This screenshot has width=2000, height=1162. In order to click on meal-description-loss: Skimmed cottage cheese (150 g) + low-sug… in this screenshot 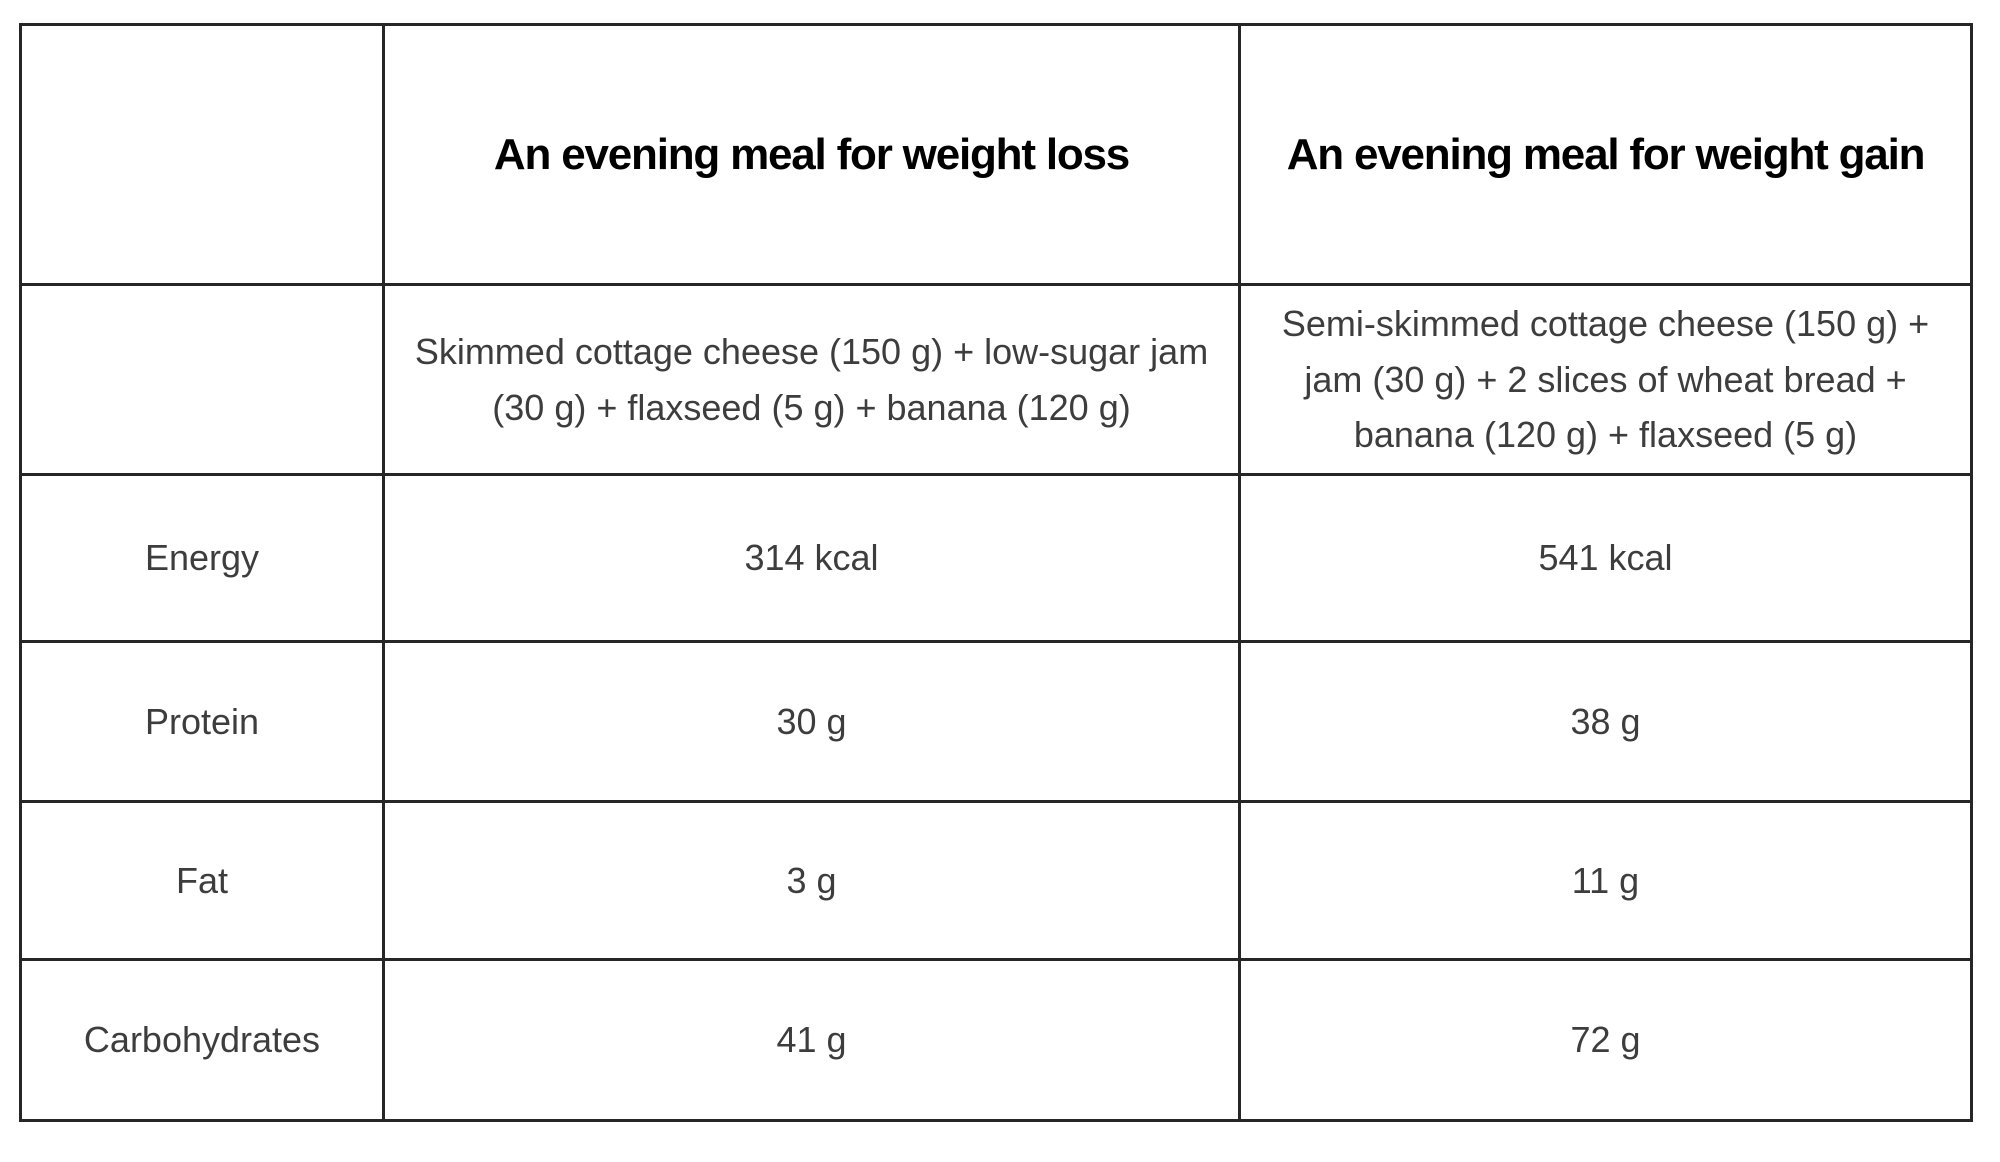, I will do `click(811, 379)`.